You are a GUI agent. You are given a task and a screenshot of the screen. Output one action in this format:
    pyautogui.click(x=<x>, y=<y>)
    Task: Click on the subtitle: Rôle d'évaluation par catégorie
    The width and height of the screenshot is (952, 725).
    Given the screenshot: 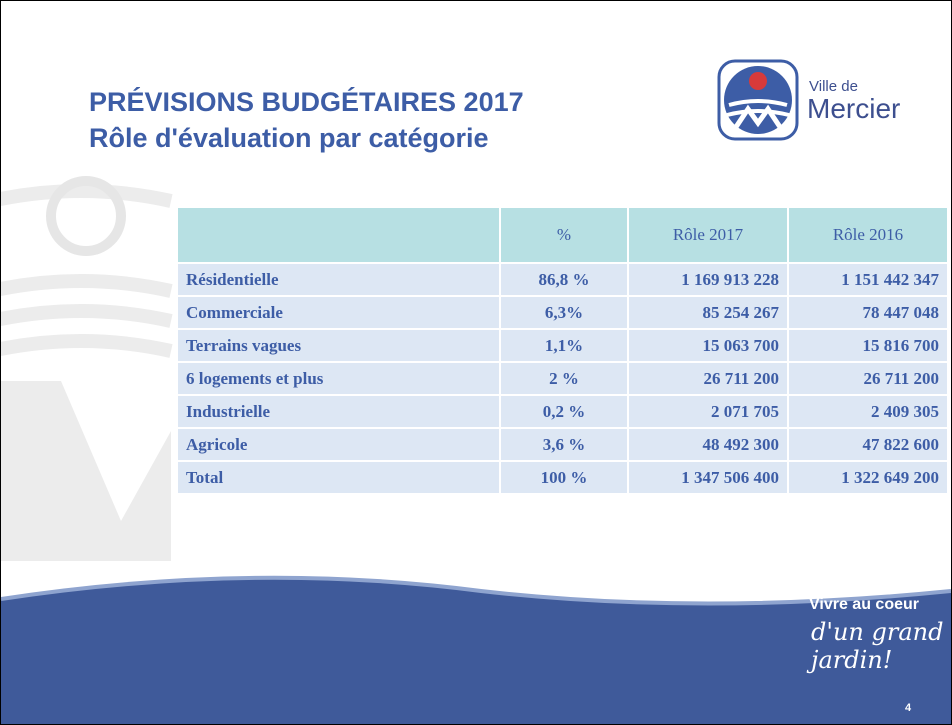 What is the action you would take?
    pyautogui.click(x=289, y=138)
    